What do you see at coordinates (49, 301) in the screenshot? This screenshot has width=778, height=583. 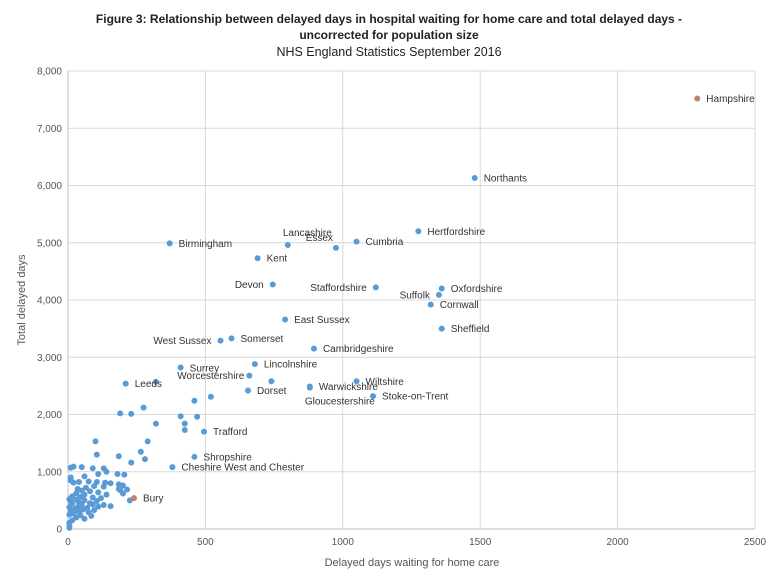 I see `y-tick-label: 4,000` at bounding box center [49, 301].